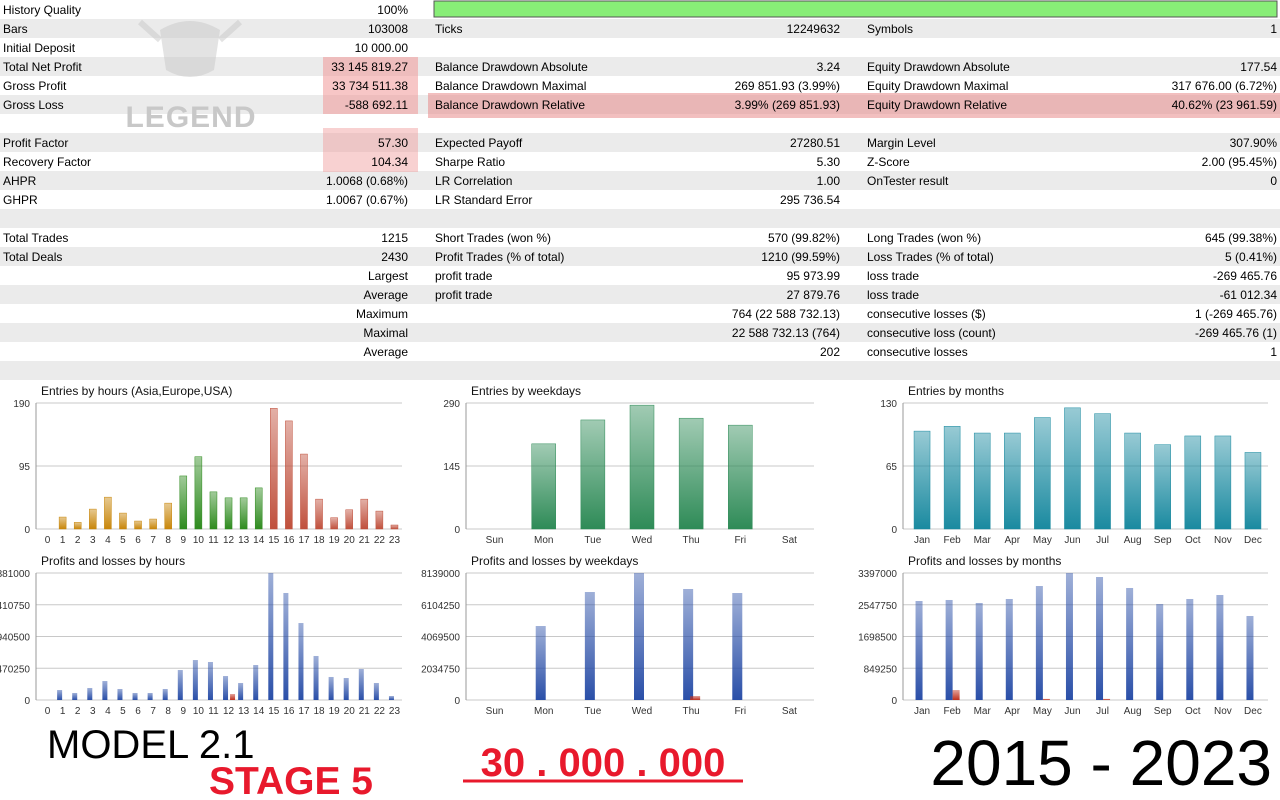 This screenshot has width=1280, height=800. Describe the element at coordinates (877, 606) in the screenshot. I see `y-tick-label: 2547750` at that location.